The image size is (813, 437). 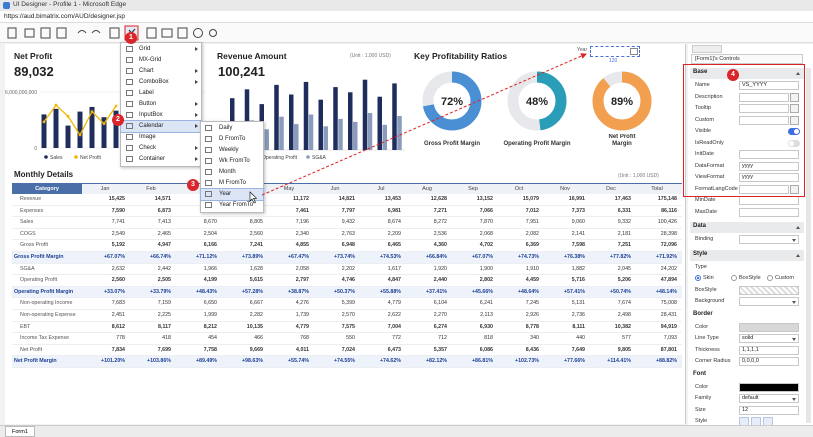 I want to click on arrow, so click(x=424, y=124).